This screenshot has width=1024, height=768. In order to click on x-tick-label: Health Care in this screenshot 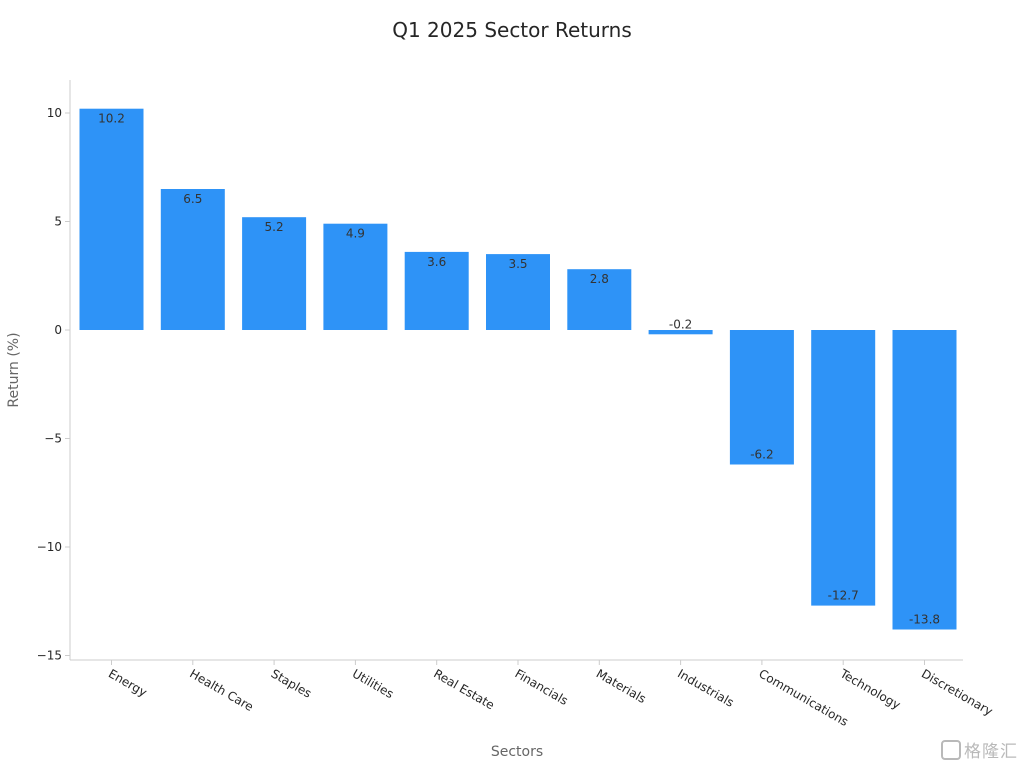, I will do `click(221, 690)`.